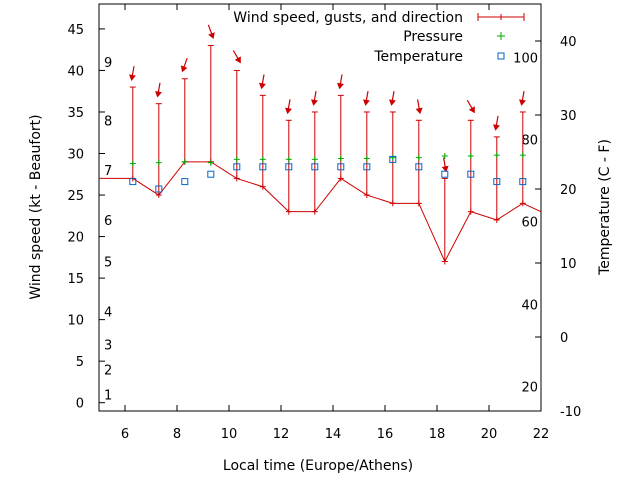 This screenshot has height=480, width=640. What do you see at coordinates (108, 395) in the screenshot?
I see `beaufort-label: 1` at bounding box center [108, 395].